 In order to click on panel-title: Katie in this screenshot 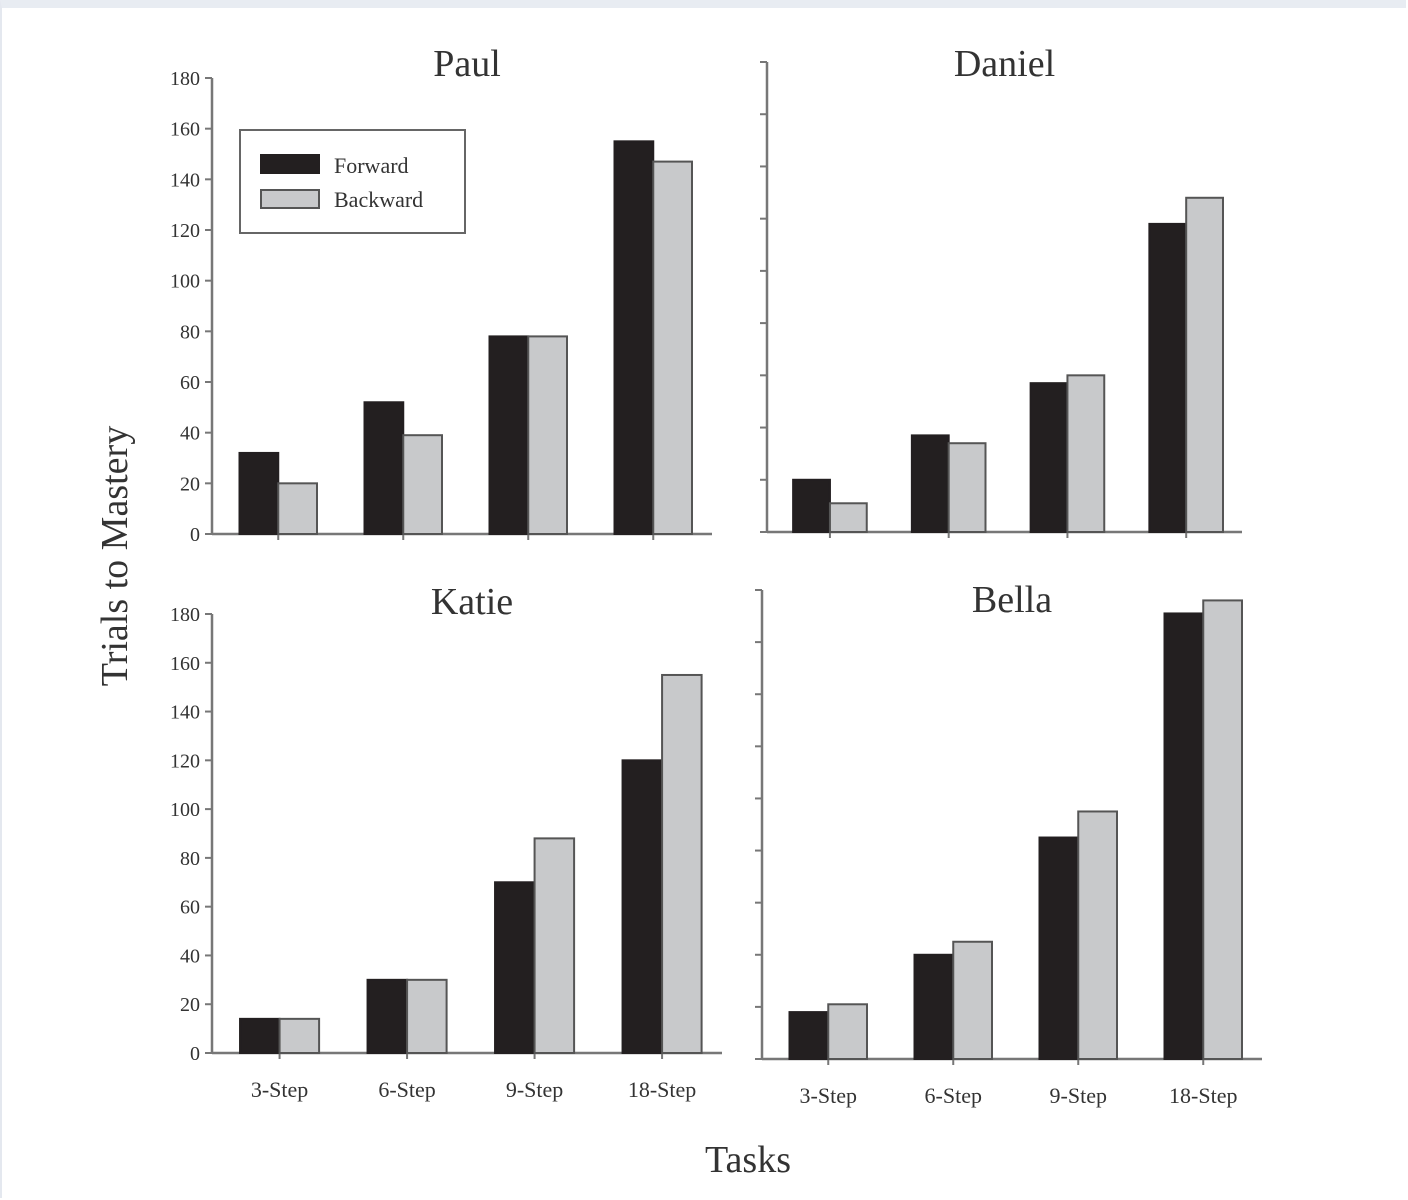, I will do `click(472, 602)`.